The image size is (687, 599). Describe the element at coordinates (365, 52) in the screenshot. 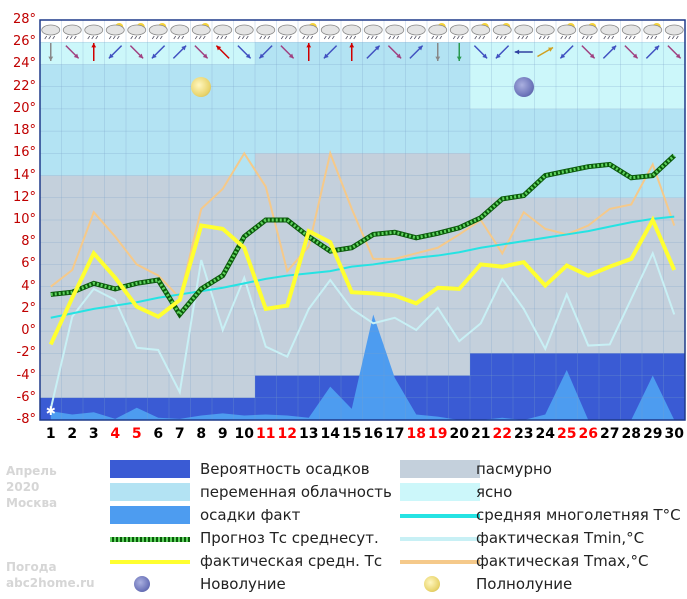

I see `wind-arrow-strip` at that location.